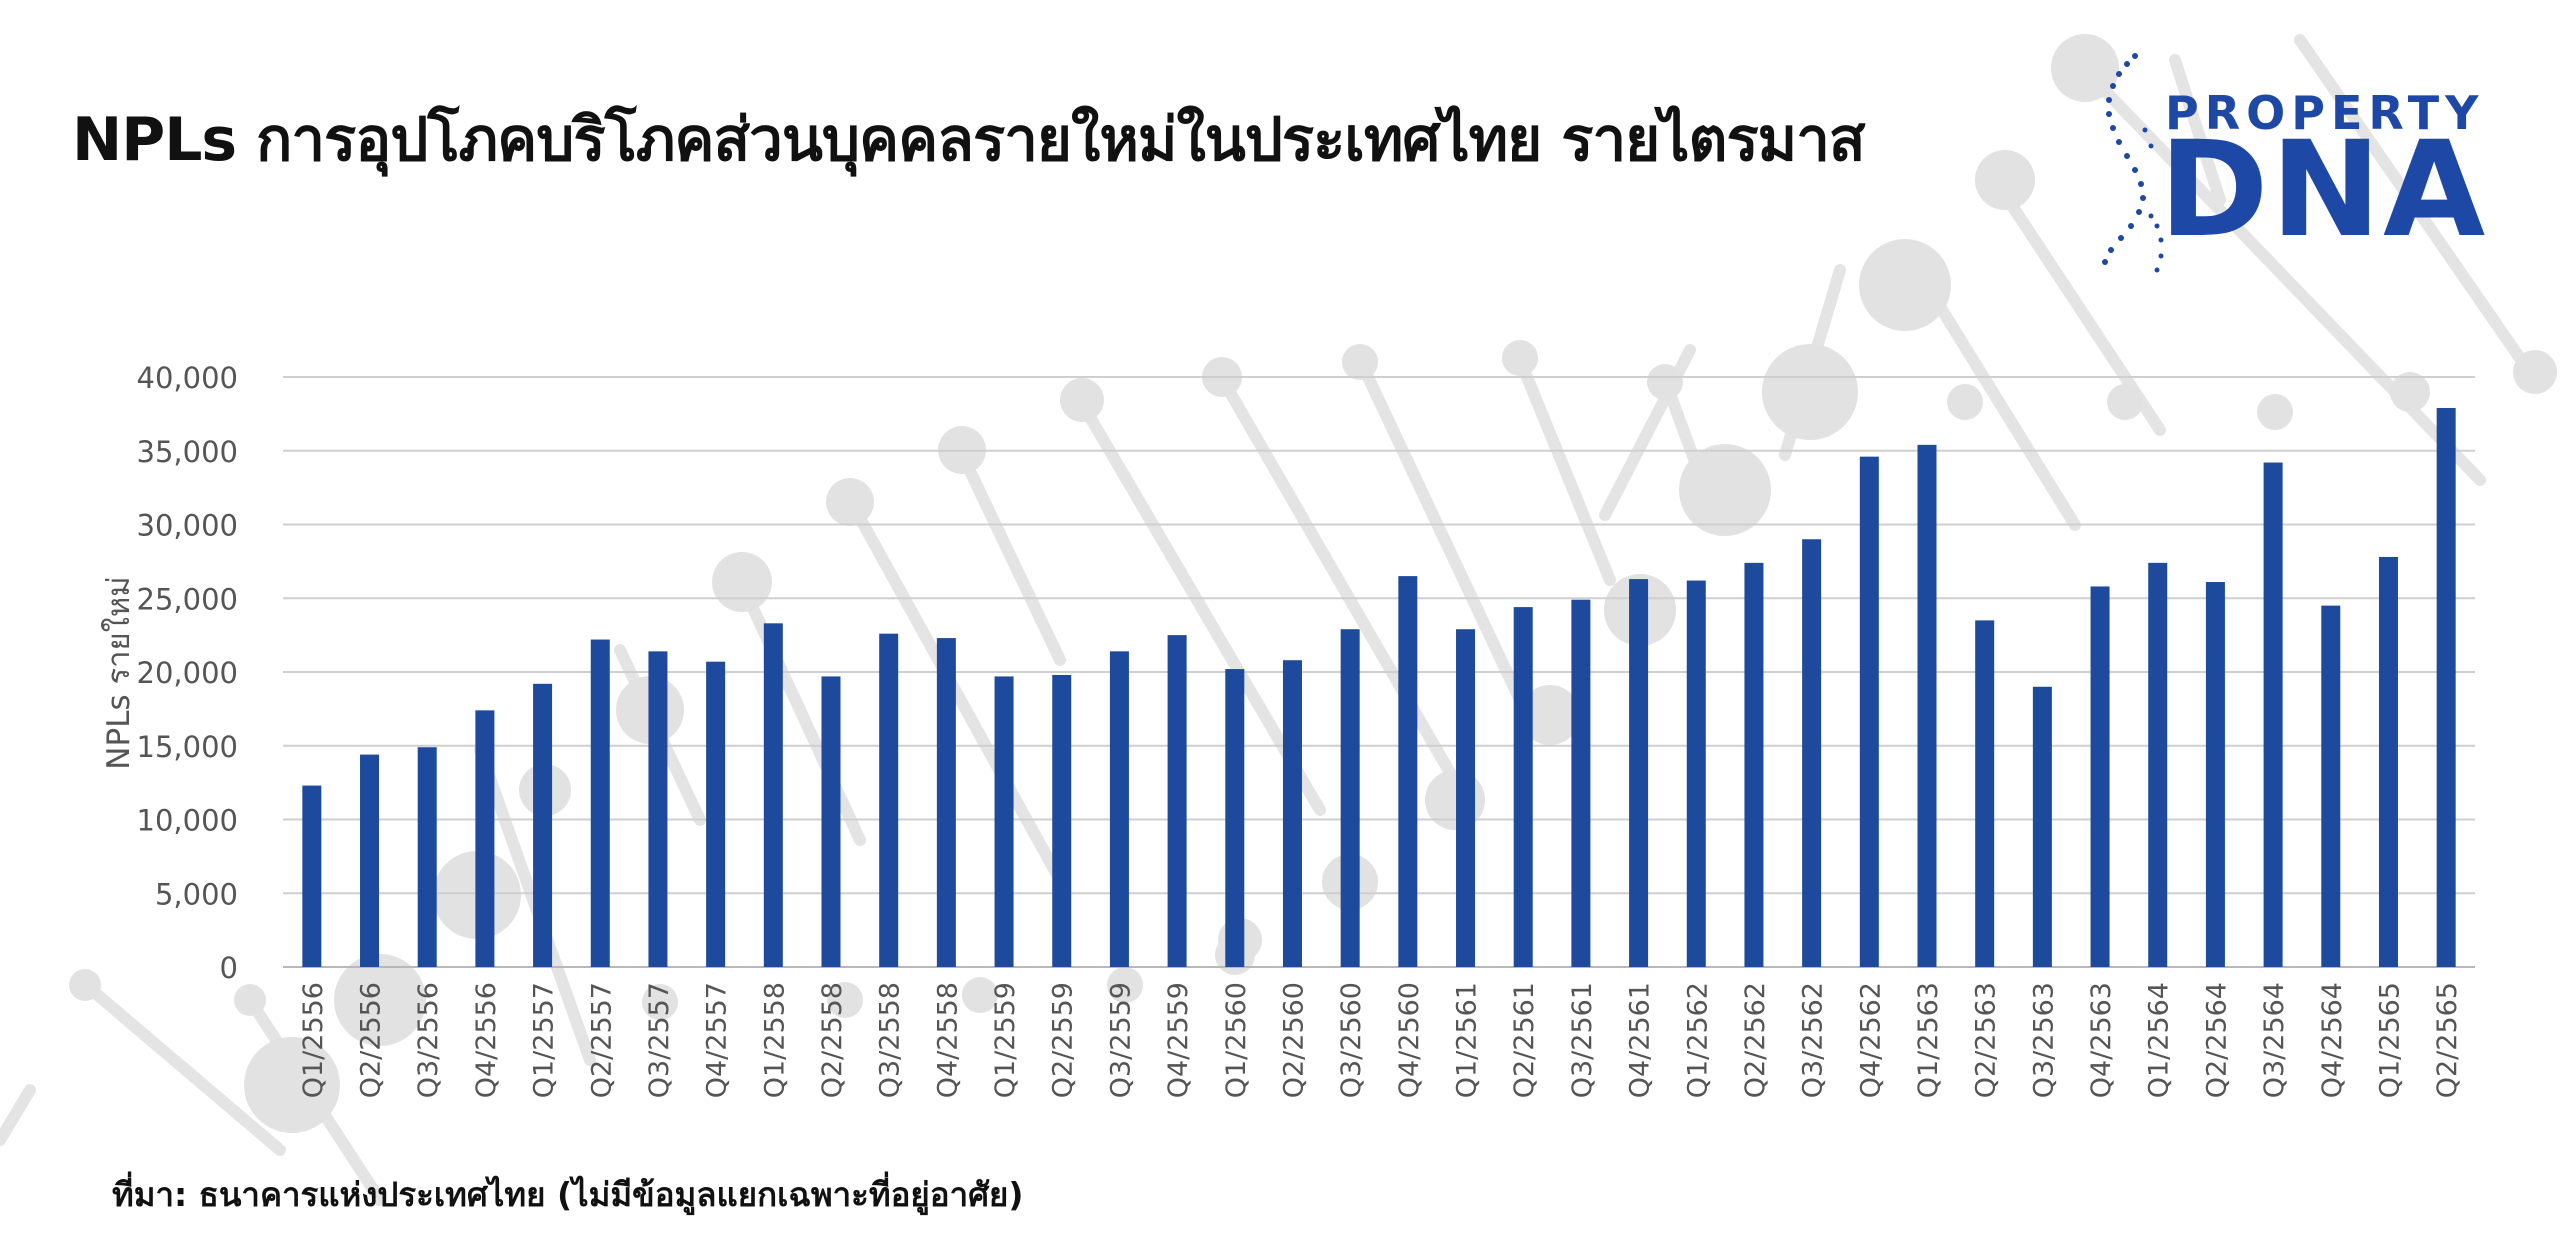 The height and width of the screenshot is (1256, 2560). What do you see at coordinates (544, 1040) in the screenshot?
I see `x-tick-label: Q1/2557` at bounding box center [544, 1040].